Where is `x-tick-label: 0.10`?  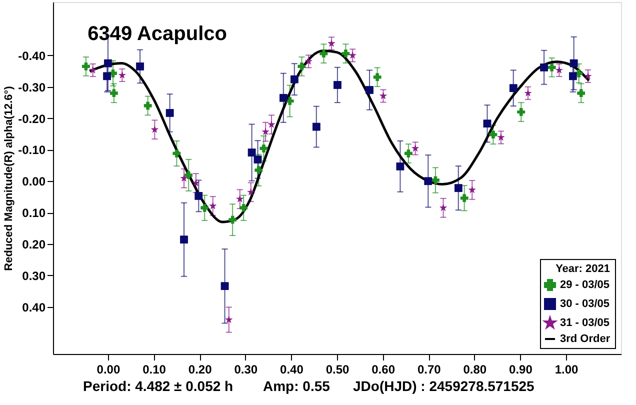
x-tick-label: 0.10 is located at coordinates (154, 369).